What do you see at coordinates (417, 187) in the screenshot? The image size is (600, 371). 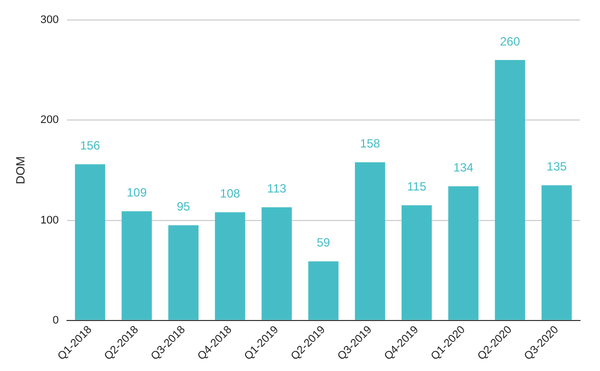 I see `data-label: 115` at bounding box center [417, 187].